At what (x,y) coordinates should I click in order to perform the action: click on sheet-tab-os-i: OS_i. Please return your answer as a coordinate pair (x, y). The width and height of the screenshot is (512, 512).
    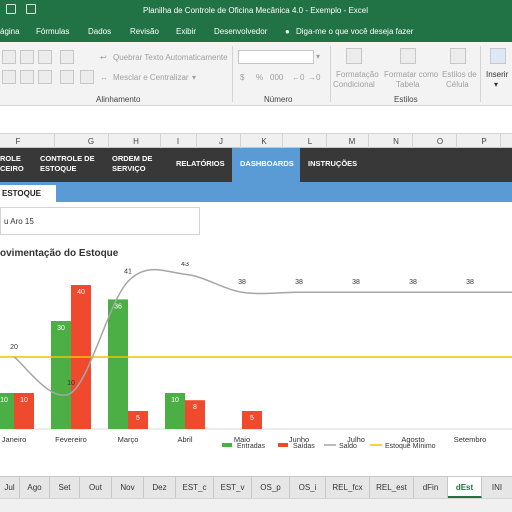
    Looking at the image, I should click on (308, 487).